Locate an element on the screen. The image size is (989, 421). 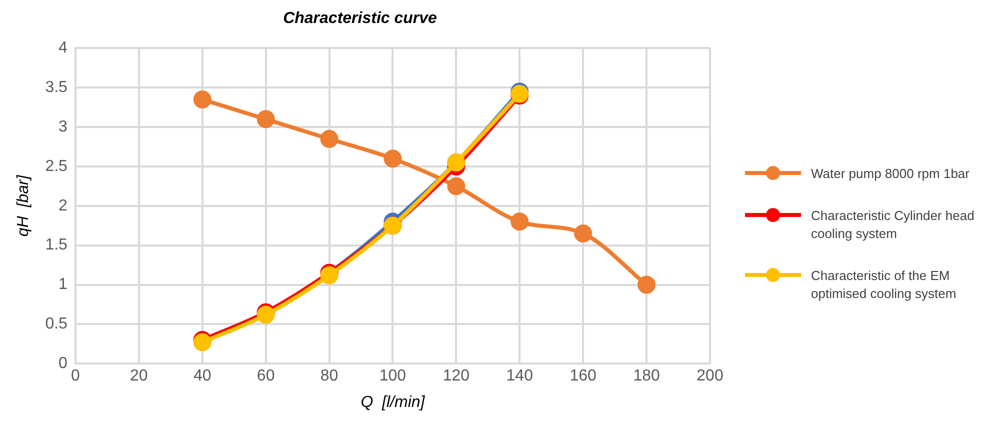
y-tick-label: 1 is located at coordinates (63, 285).